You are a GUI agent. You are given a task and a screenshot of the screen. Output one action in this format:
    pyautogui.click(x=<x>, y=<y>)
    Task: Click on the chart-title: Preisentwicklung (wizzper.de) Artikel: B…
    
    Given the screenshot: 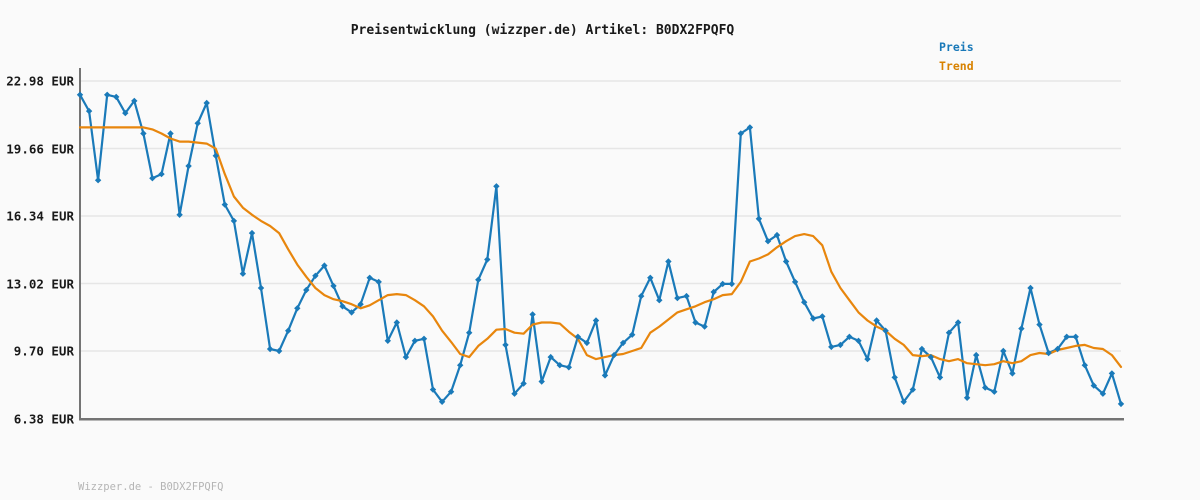 What is the action you would take?
    pyautogui.click(x=542, y=30)
    